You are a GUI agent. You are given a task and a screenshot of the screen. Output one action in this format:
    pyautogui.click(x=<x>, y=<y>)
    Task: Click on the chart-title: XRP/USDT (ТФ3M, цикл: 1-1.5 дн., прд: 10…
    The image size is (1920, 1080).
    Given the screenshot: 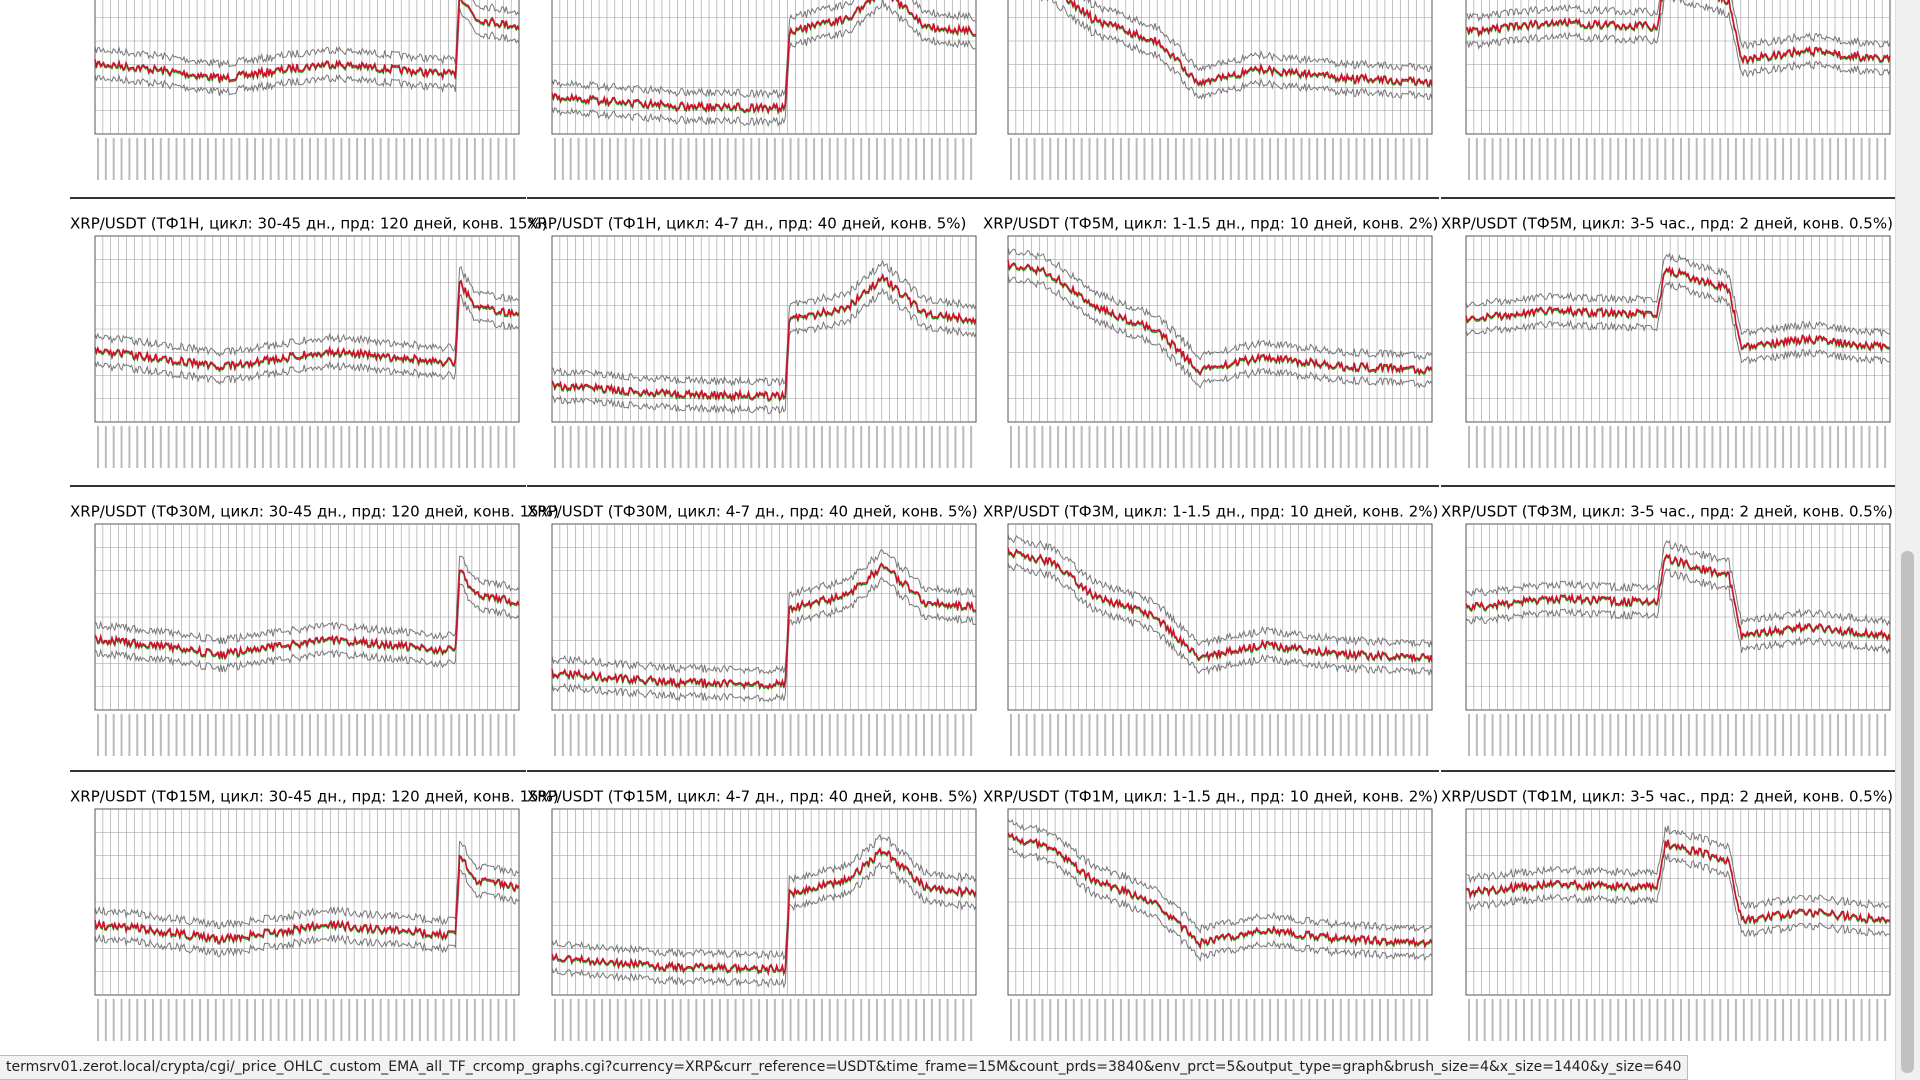 What is the action you would take?
    pyautogui.click(x=1210, y=512)
    